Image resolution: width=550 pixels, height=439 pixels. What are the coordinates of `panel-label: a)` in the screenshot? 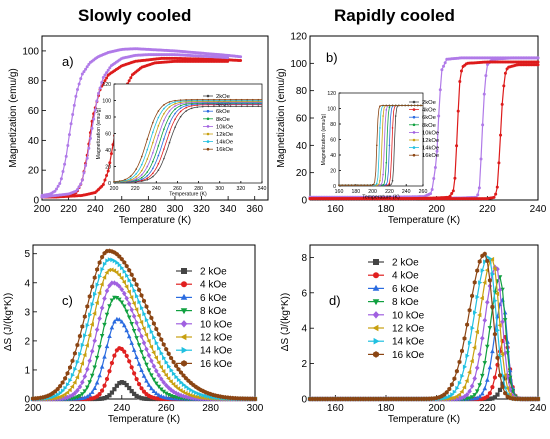 It's located at (68, 61).